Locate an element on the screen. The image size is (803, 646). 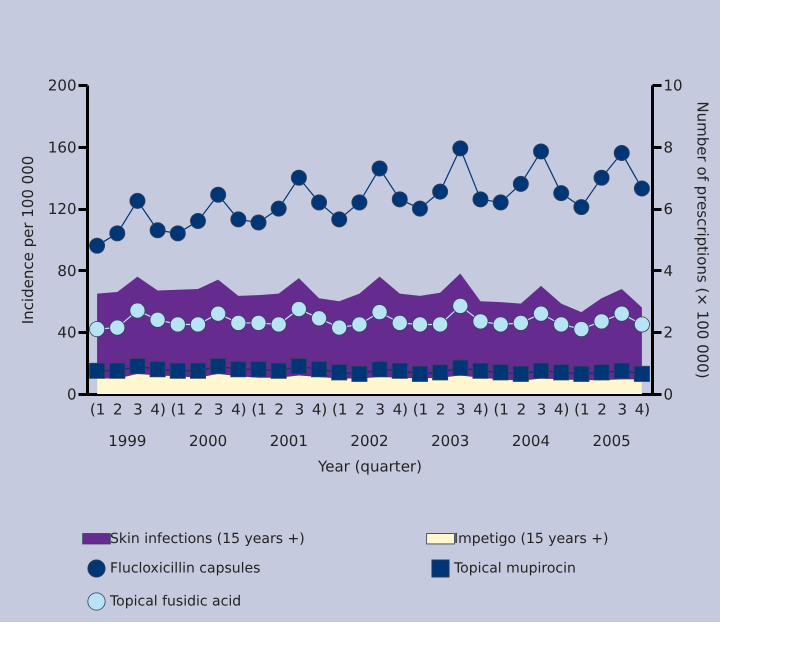
legend-label: Skin infections (15 years +) is located at coordinates (207, 538).